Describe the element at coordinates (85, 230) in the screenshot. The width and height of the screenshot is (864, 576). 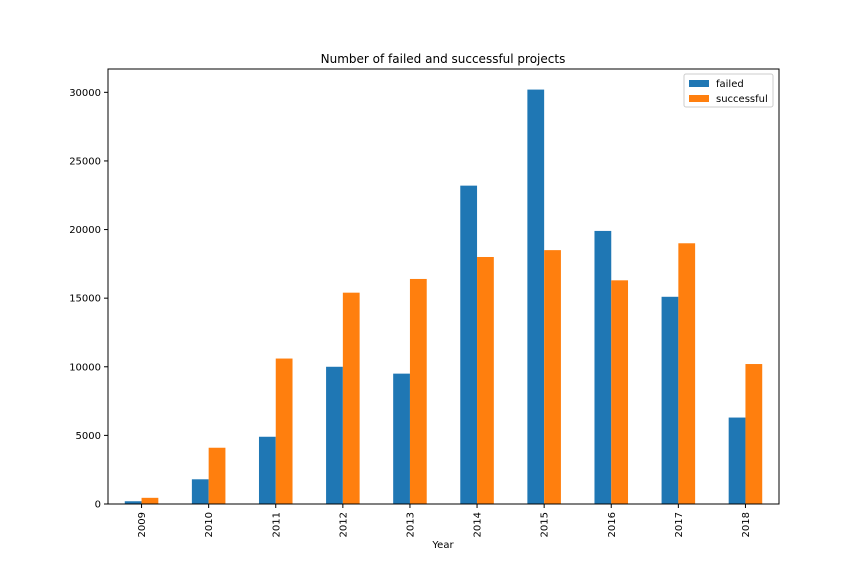
I see `y-tick-label-20000: 20000` at that location.